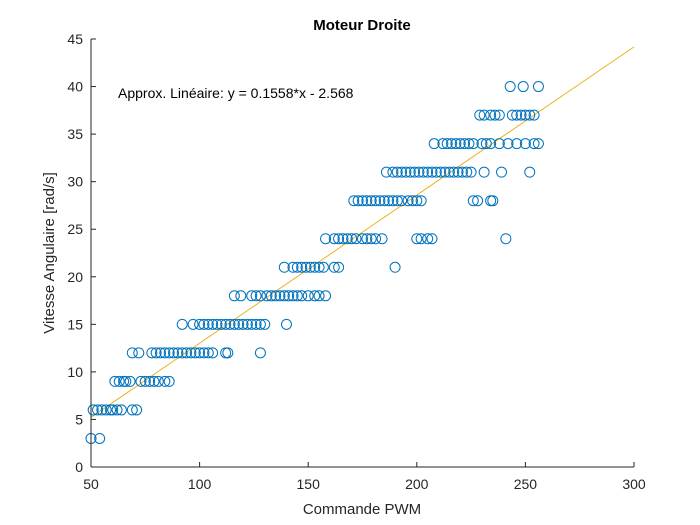  Describe the element at coordinates (634, 484) in the screenshot. I see `x-tick-label: 300` at that location.